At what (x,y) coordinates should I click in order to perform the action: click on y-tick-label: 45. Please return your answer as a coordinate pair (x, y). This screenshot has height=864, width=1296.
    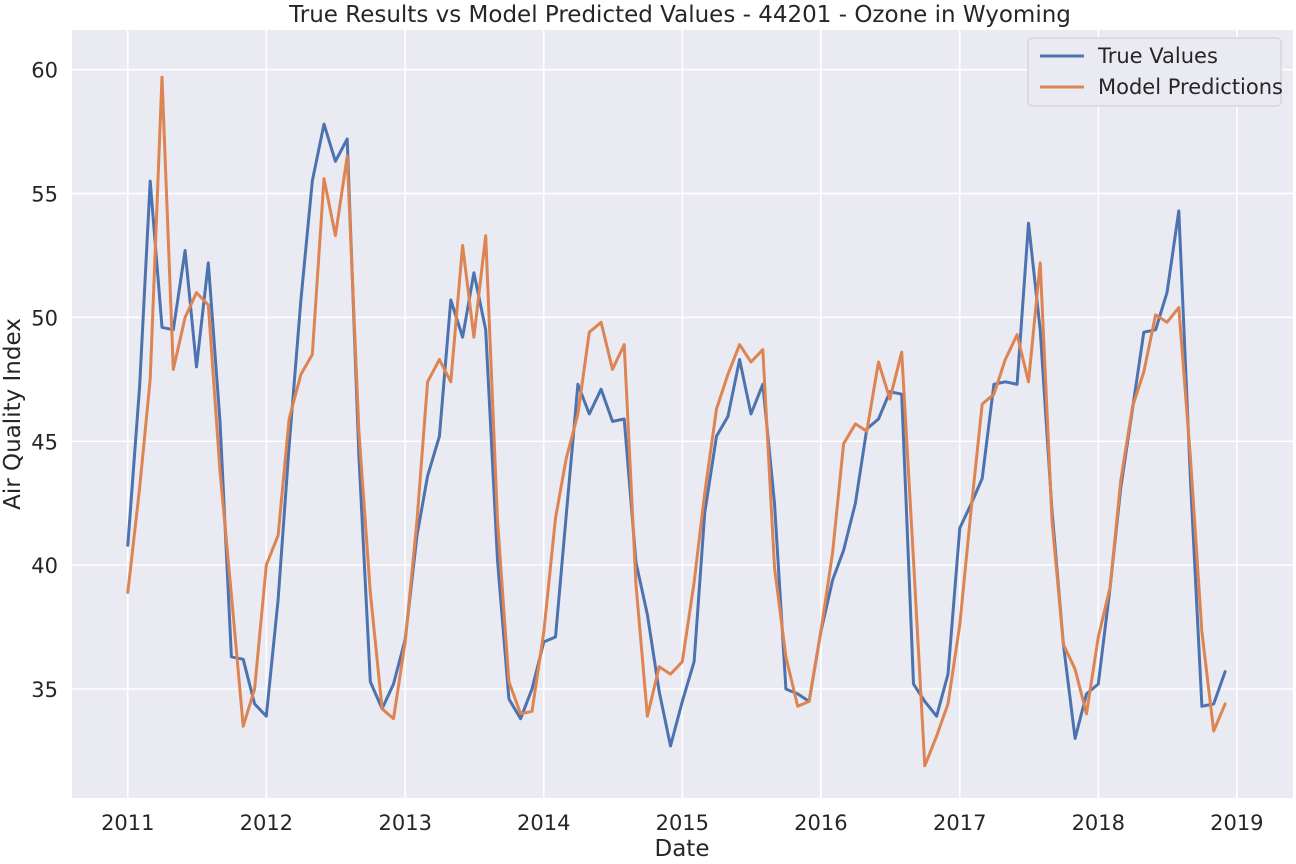
    Looking at the image, I should click on (44, 442).